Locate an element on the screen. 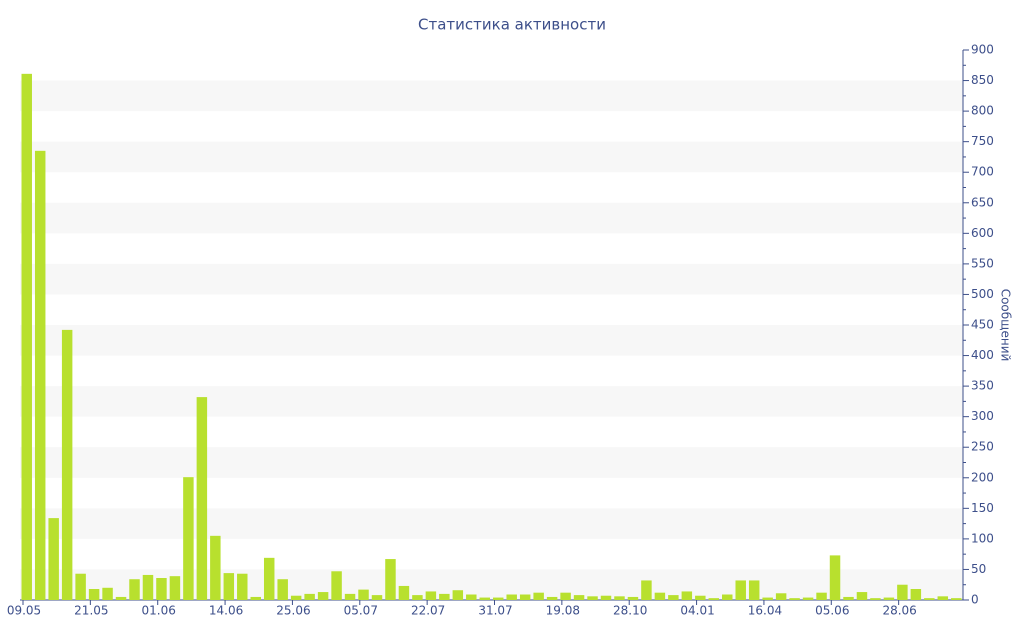 The height and width of the screenshot is (640, 1024). x-tick-label: 05.06 is located at coordinates (832, 611).